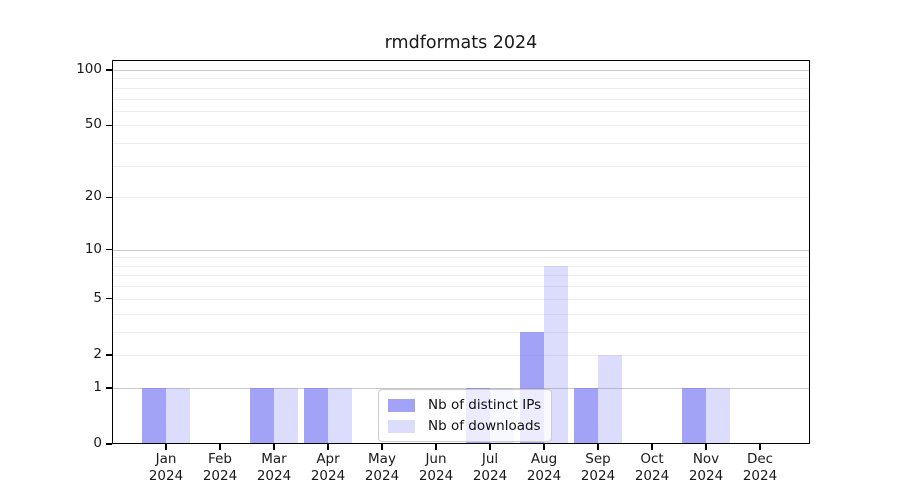 Image resolution: width=900 pixels, height=500 pixels. What do you see at coordinates (97, 297) in the screenshot?
I see `y-tick-label: 5` at bounding box center [97, 297].